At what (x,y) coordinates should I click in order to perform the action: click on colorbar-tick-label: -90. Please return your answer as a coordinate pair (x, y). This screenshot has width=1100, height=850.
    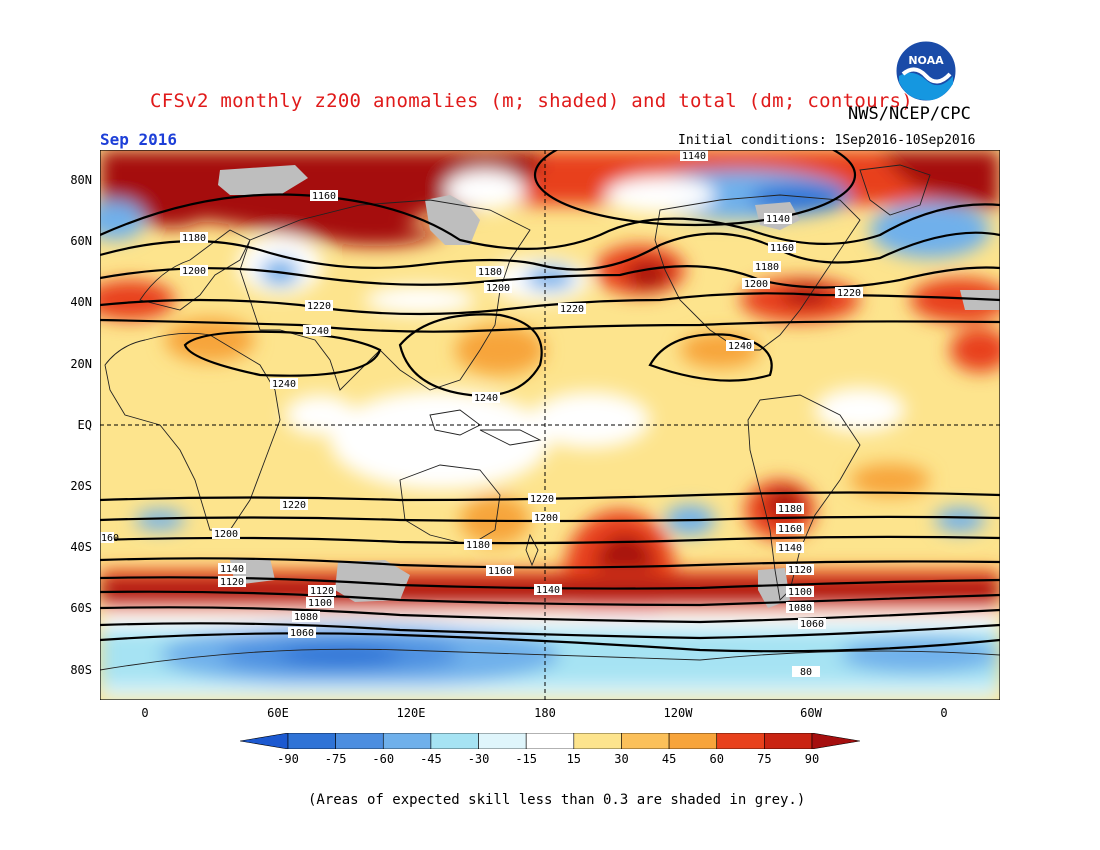
    Looking at the image, I should click on (288, 759).